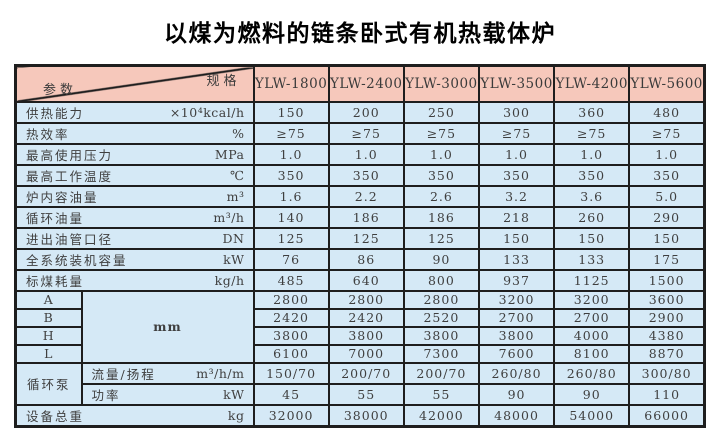 This screenshot has height=430, width=720. Describe the element at coordinates (592, 112) in the screenshot. I see `value-cell: 360` at that location.